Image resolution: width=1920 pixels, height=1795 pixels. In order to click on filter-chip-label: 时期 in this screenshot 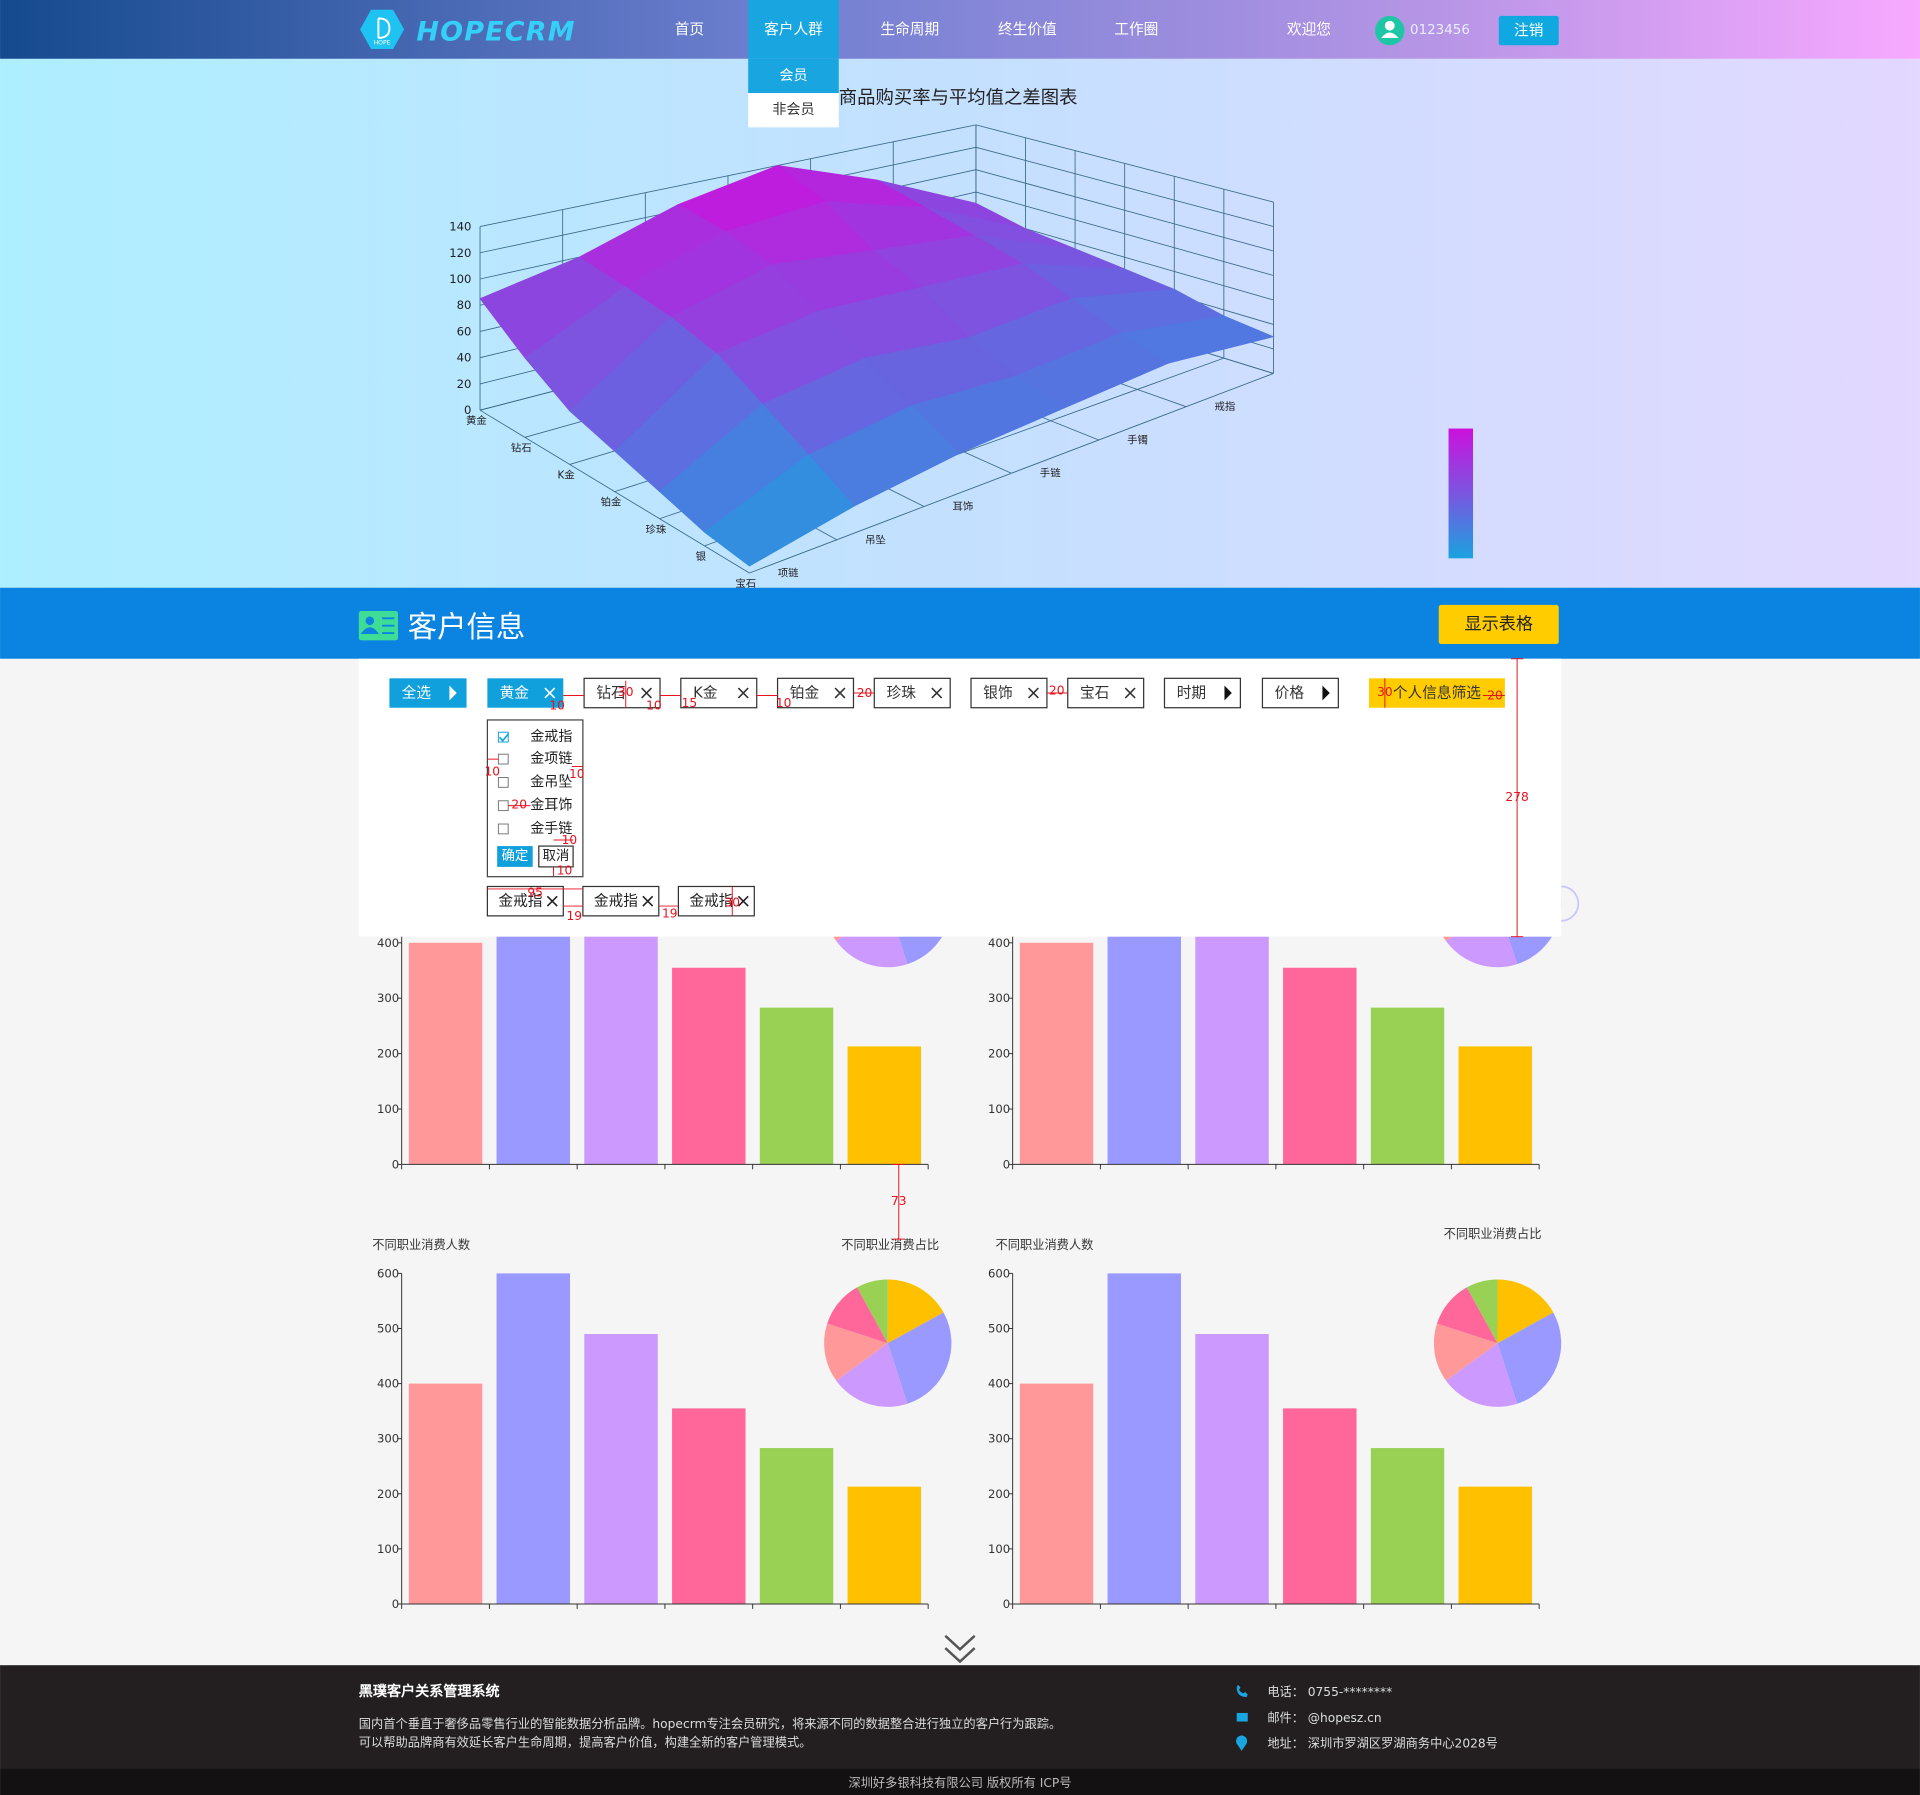, I will do `click(1191, 693)`.